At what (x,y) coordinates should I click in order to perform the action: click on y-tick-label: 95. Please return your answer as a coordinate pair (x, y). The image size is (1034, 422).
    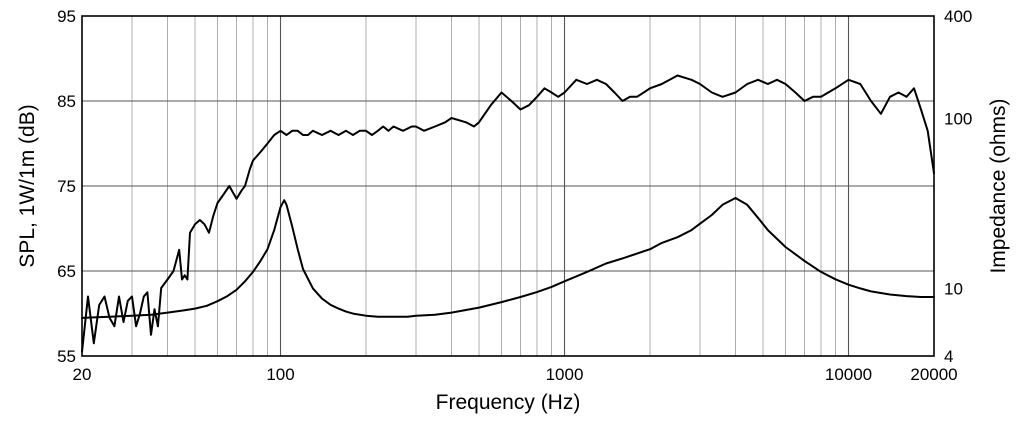
    Looking at the image, I should click on (66, 16).